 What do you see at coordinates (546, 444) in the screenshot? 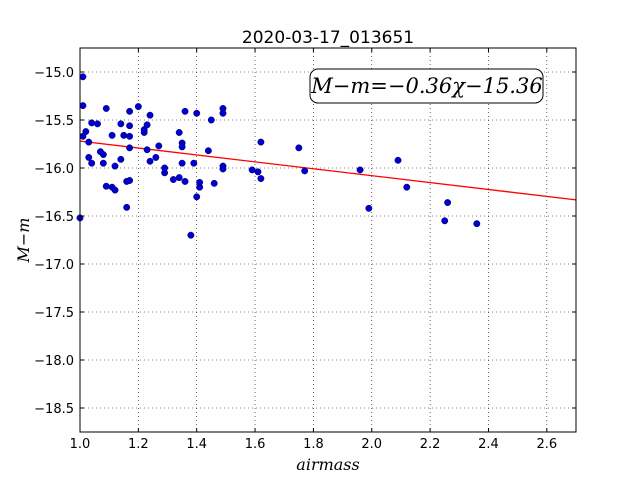
I see `x-tick-label: 2.6` at bounding box center [546, 444].